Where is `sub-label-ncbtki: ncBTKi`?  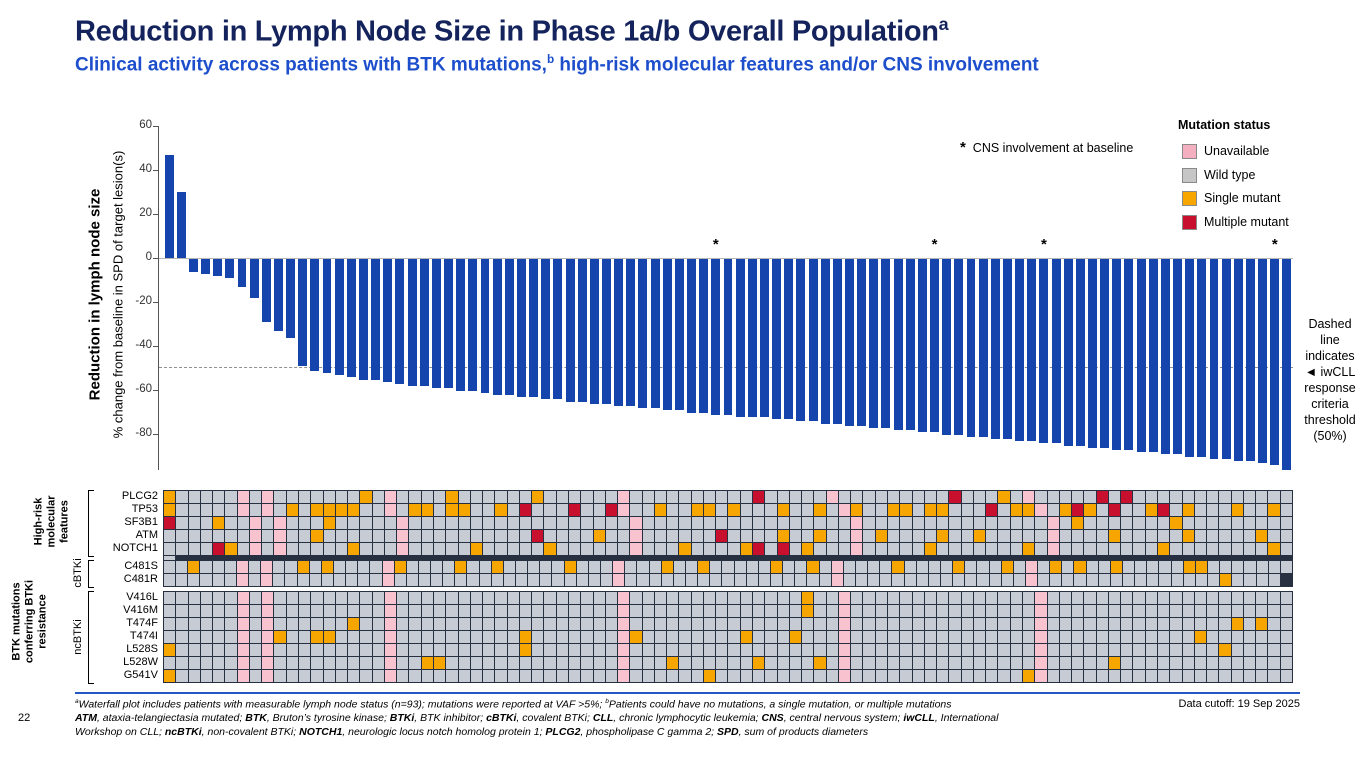 sub-label-ncbtki: ncBTKi is located at coordinates (78, 637).